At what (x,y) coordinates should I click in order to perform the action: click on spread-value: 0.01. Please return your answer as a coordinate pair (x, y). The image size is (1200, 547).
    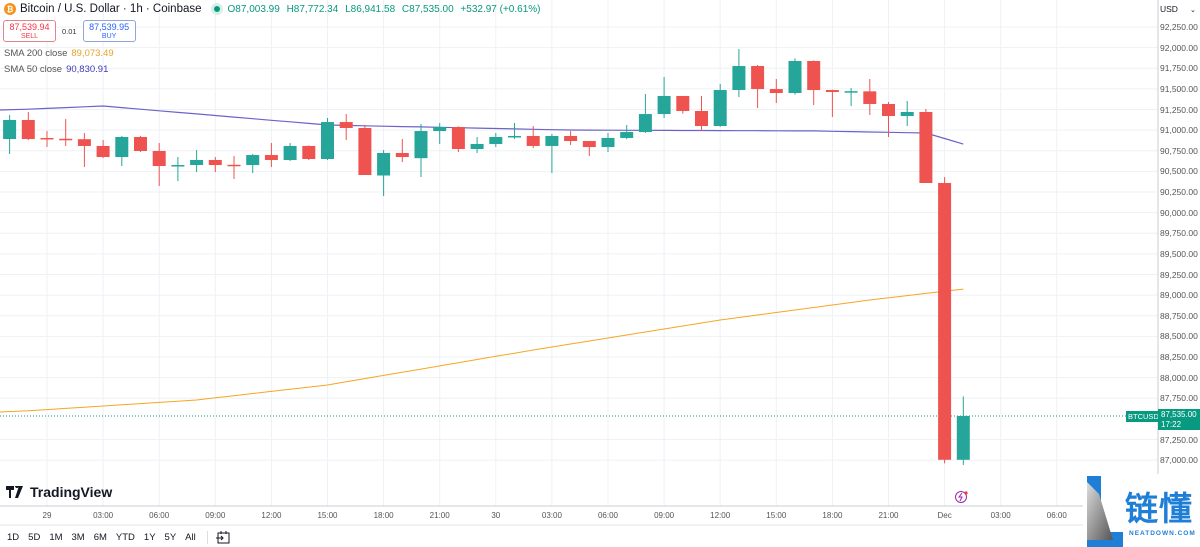
    Looking at the image, I should click on (69, 31).